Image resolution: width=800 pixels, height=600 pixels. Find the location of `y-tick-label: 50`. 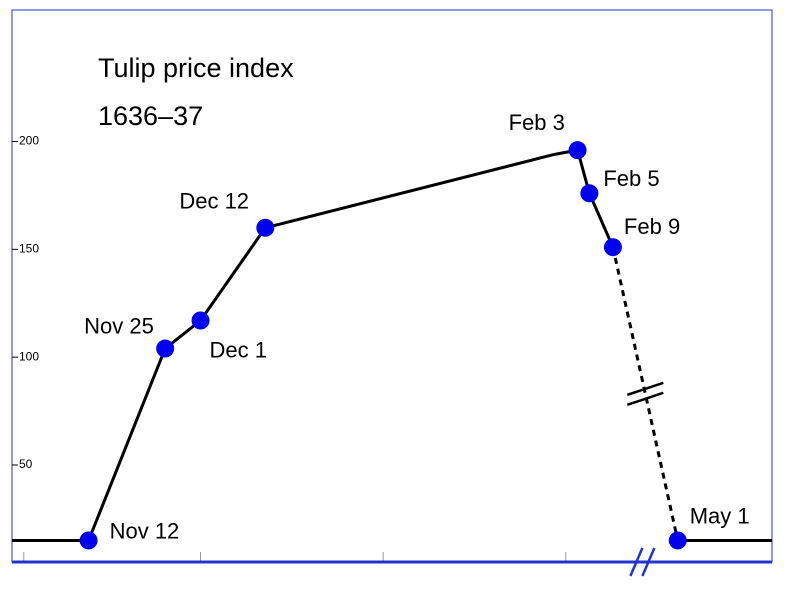

y-tick-label: 50 is located at coordinates (26, 464).